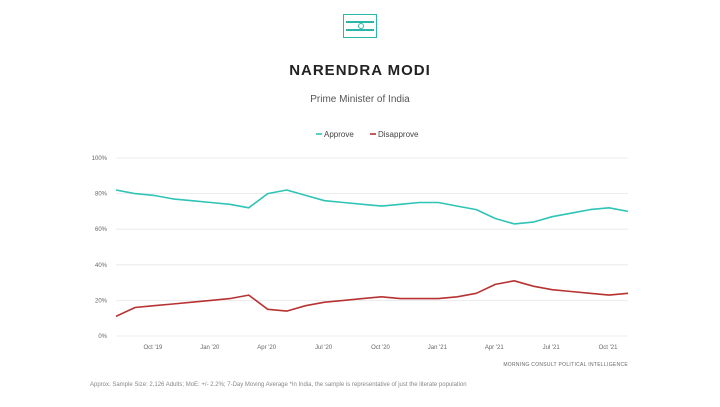 This screenshot has width=720, height=407. I want to click on series-line-disapprove, so click(372, 298).